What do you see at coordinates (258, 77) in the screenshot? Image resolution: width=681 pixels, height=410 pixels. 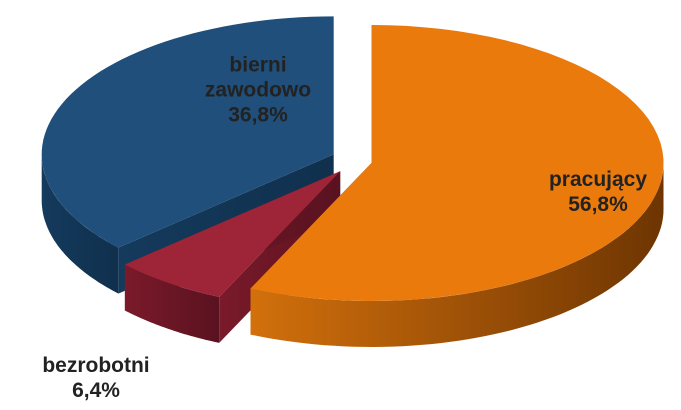 I see `category-label: bierni zawodowo` at bounding box center [258, 77].